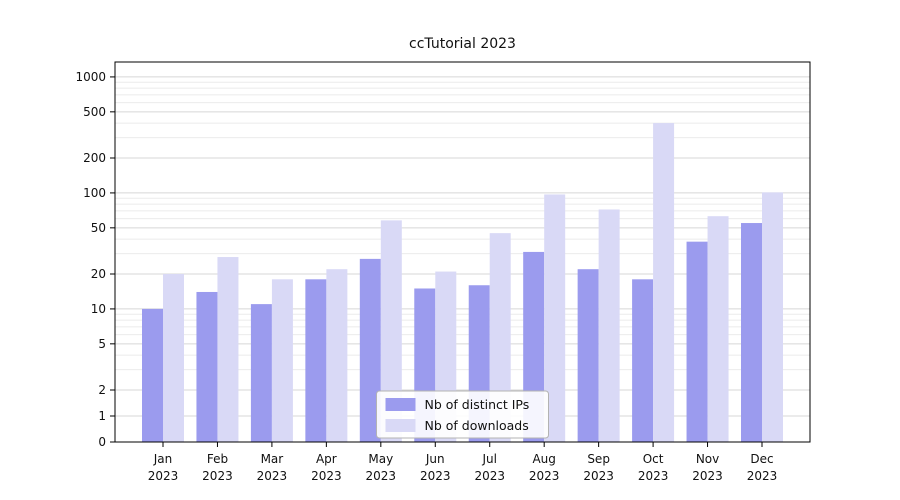 This screenshot has width=900, height=500. I want to click on legend-box, so click(462, 414).